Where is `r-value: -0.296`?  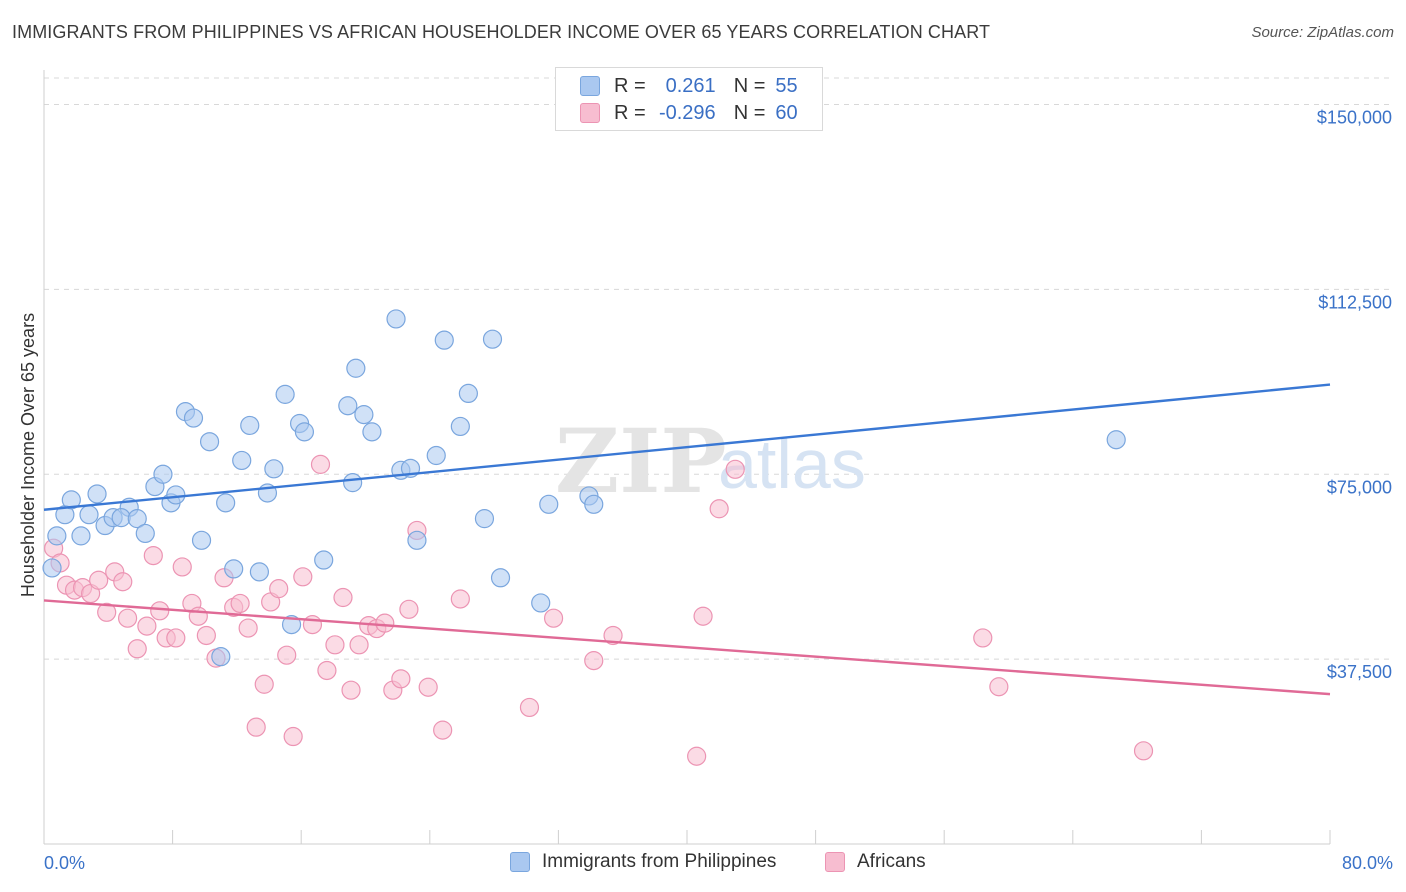 r-value: -0.296 is located at coordinates (687, 112).